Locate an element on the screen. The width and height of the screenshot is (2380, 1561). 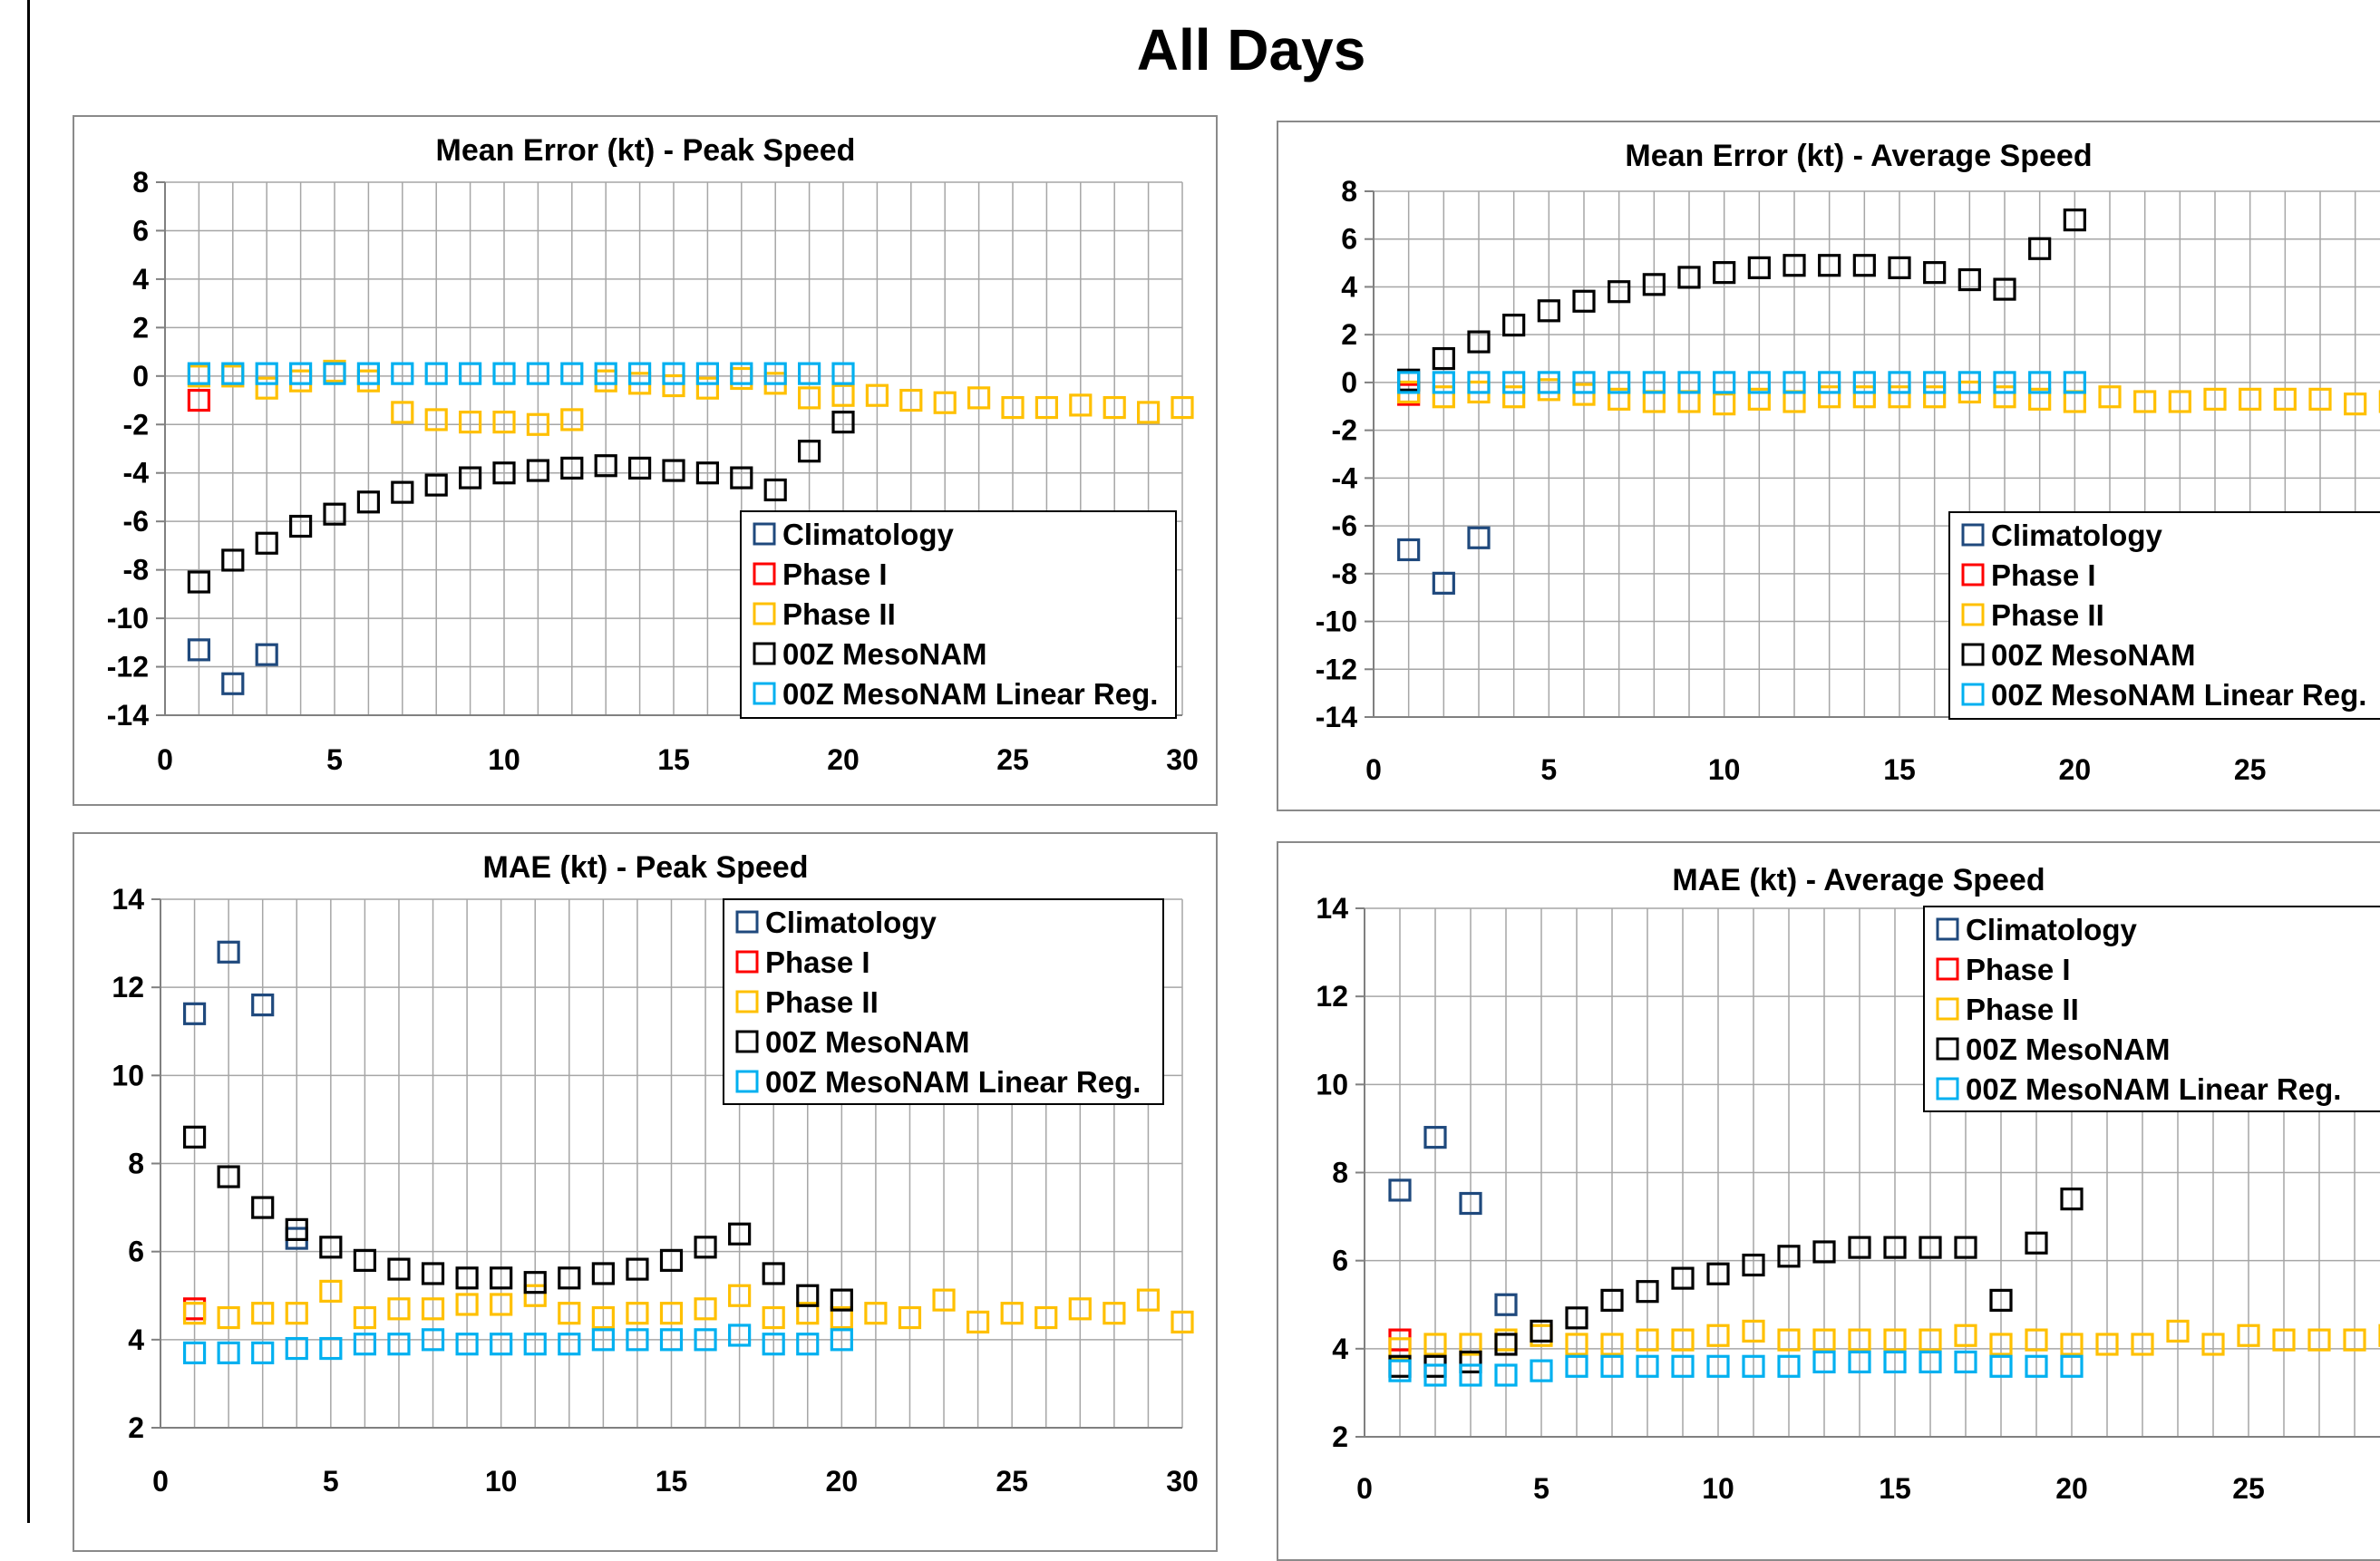
series-phase-ii is located at coordinates (1888, 397).